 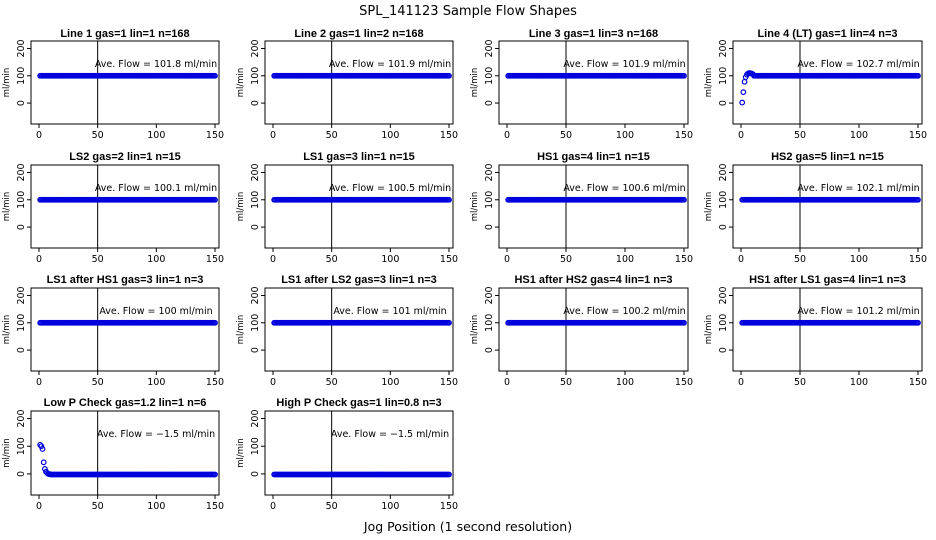 What do you see at coordinates (359, 280) in the screenshot?
I see `panel-title: LS1 after LS2 gas=3 lin=1 n=3` at bounding box center [359, 280].